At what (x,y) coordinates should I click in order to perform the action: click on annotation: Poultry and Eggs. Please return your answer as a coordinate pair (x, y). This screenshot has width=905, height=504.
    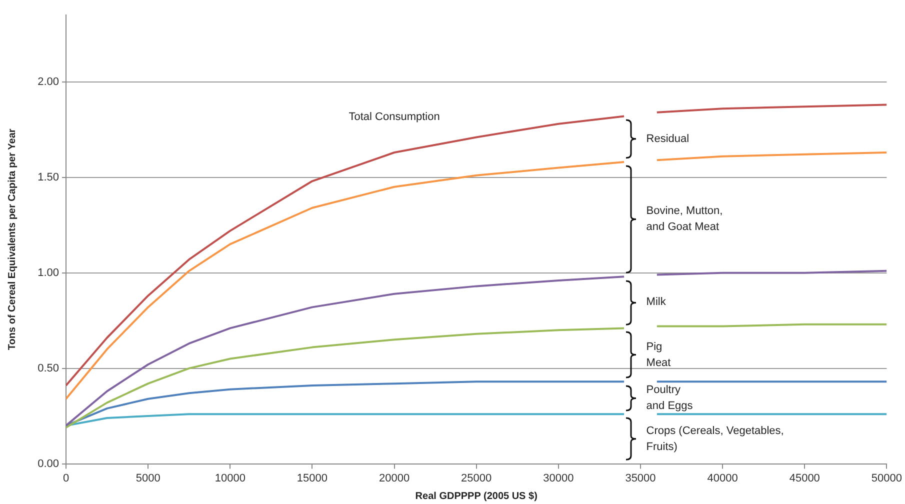
    Looking at the image, I should click on (669, 398).